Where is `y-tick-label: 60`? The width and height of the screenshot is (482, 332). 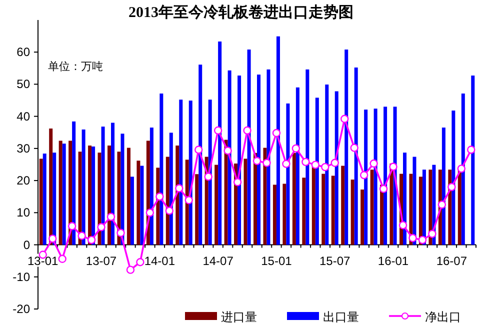
y-tick-label: 60 is located at coordinates (23, 52).